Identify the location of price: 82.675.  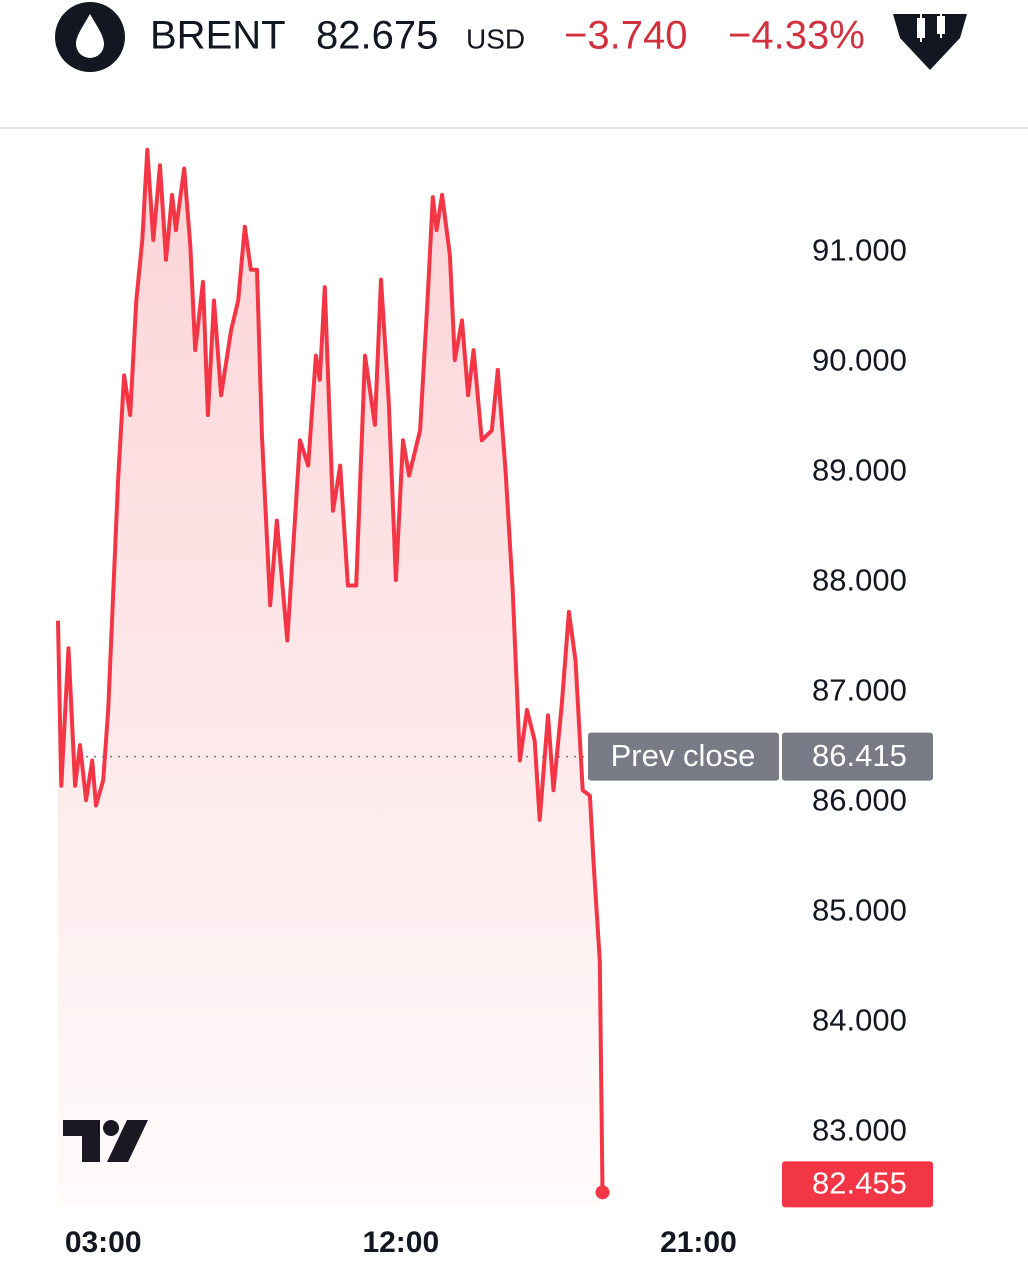
(377, 36).